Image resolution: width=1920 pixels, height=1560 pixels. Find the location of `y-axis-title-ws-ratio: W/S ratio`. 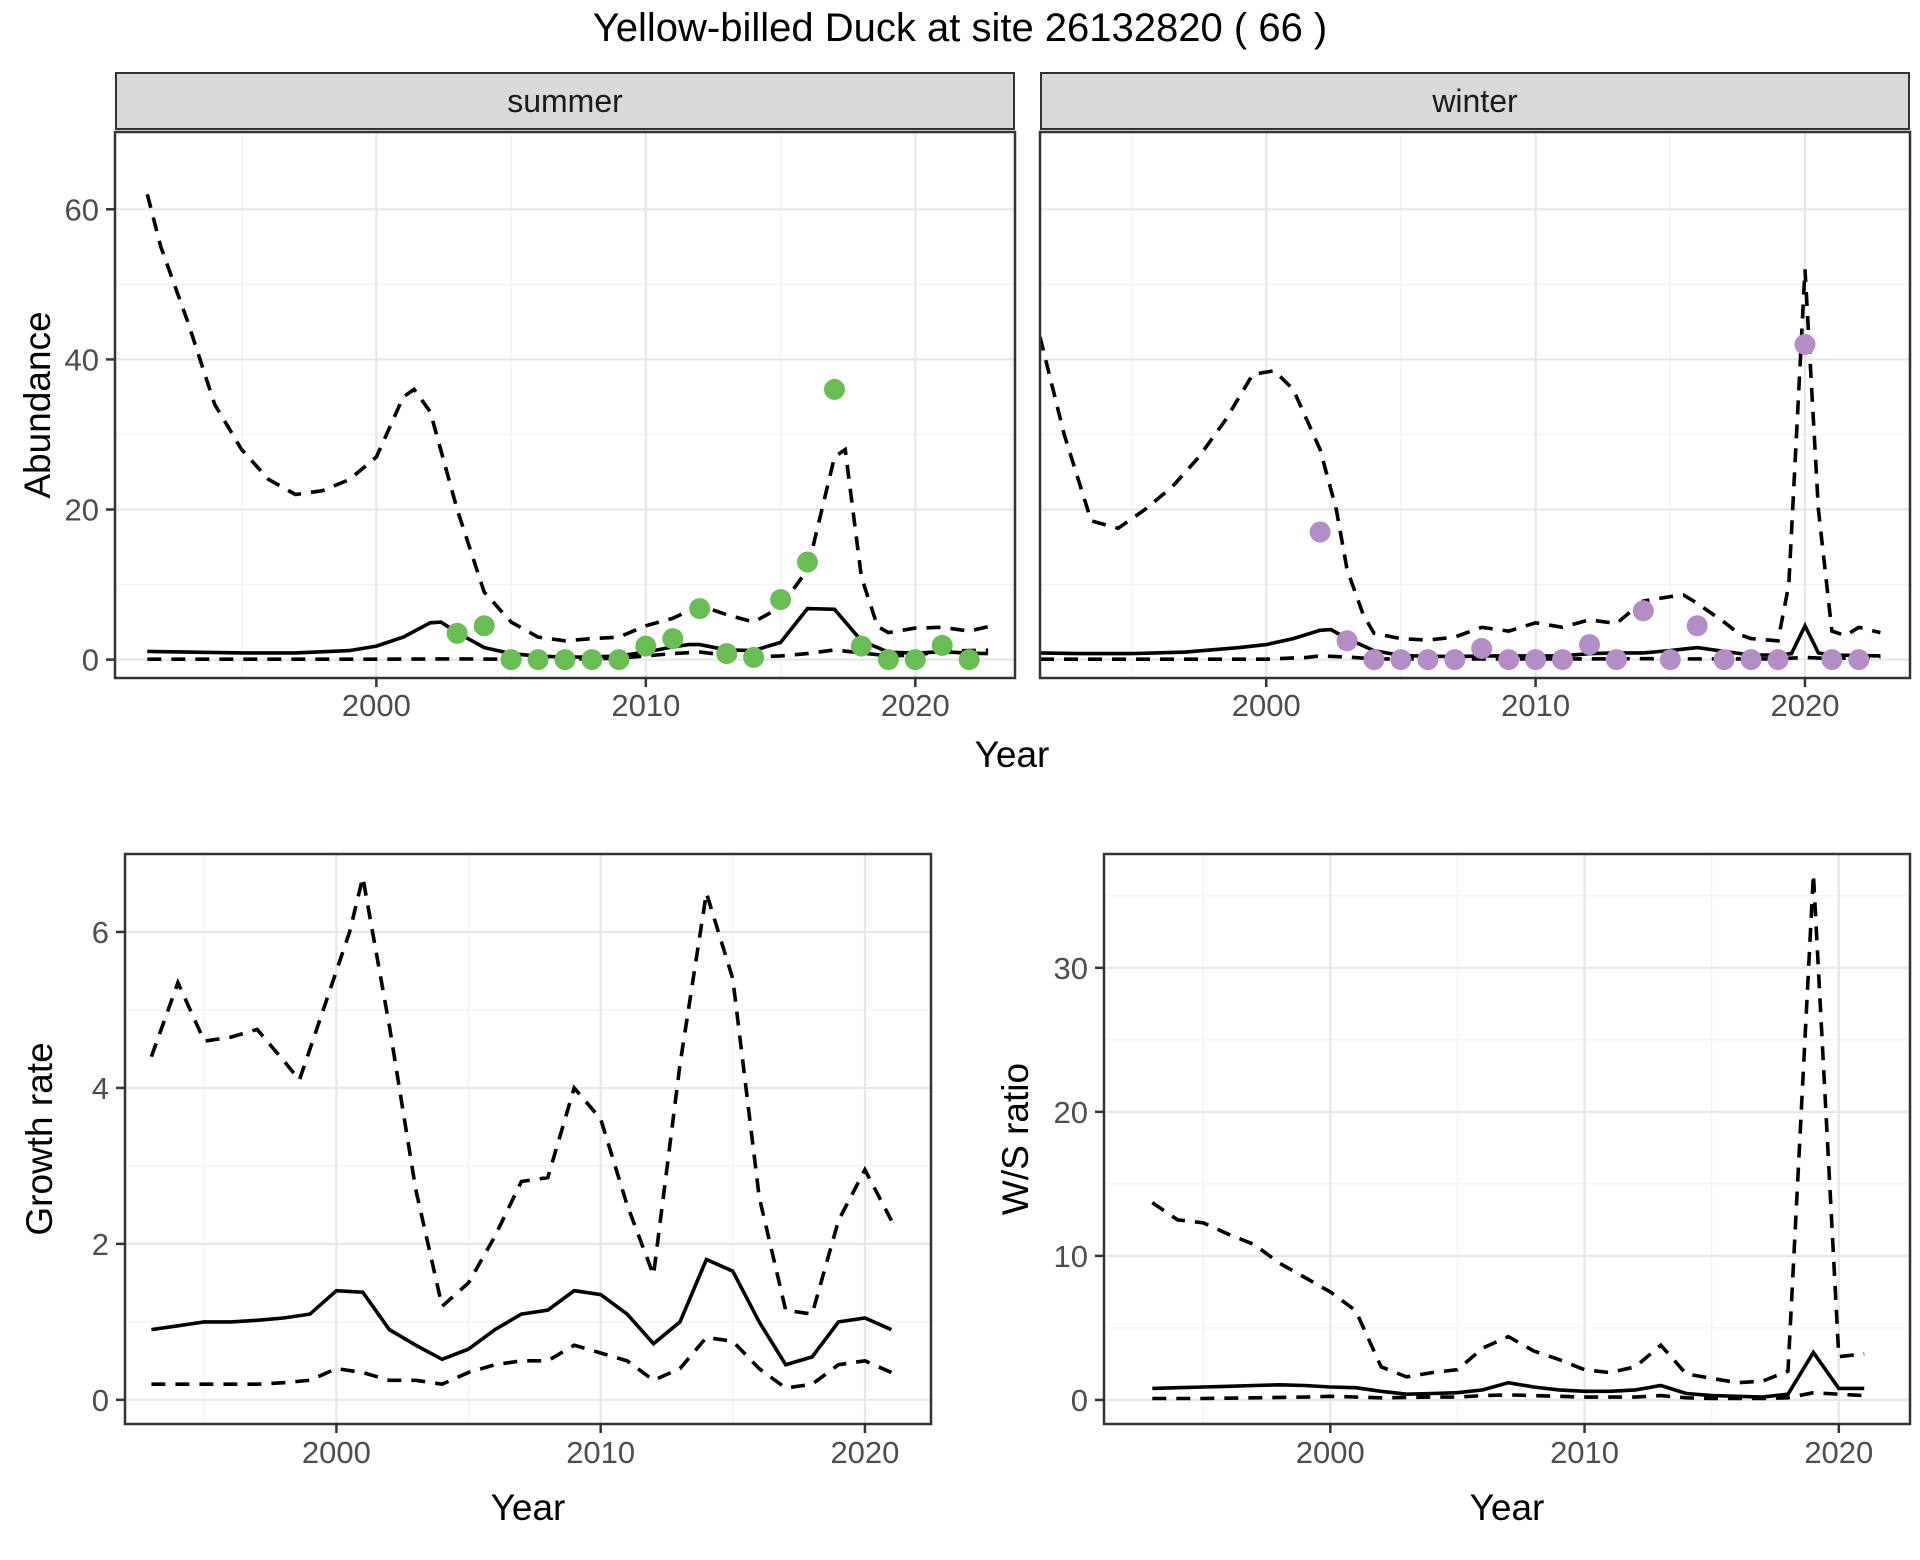

y-axis-title-ws-ratio: W/S ratio is located at coordinates (1015, 1139).